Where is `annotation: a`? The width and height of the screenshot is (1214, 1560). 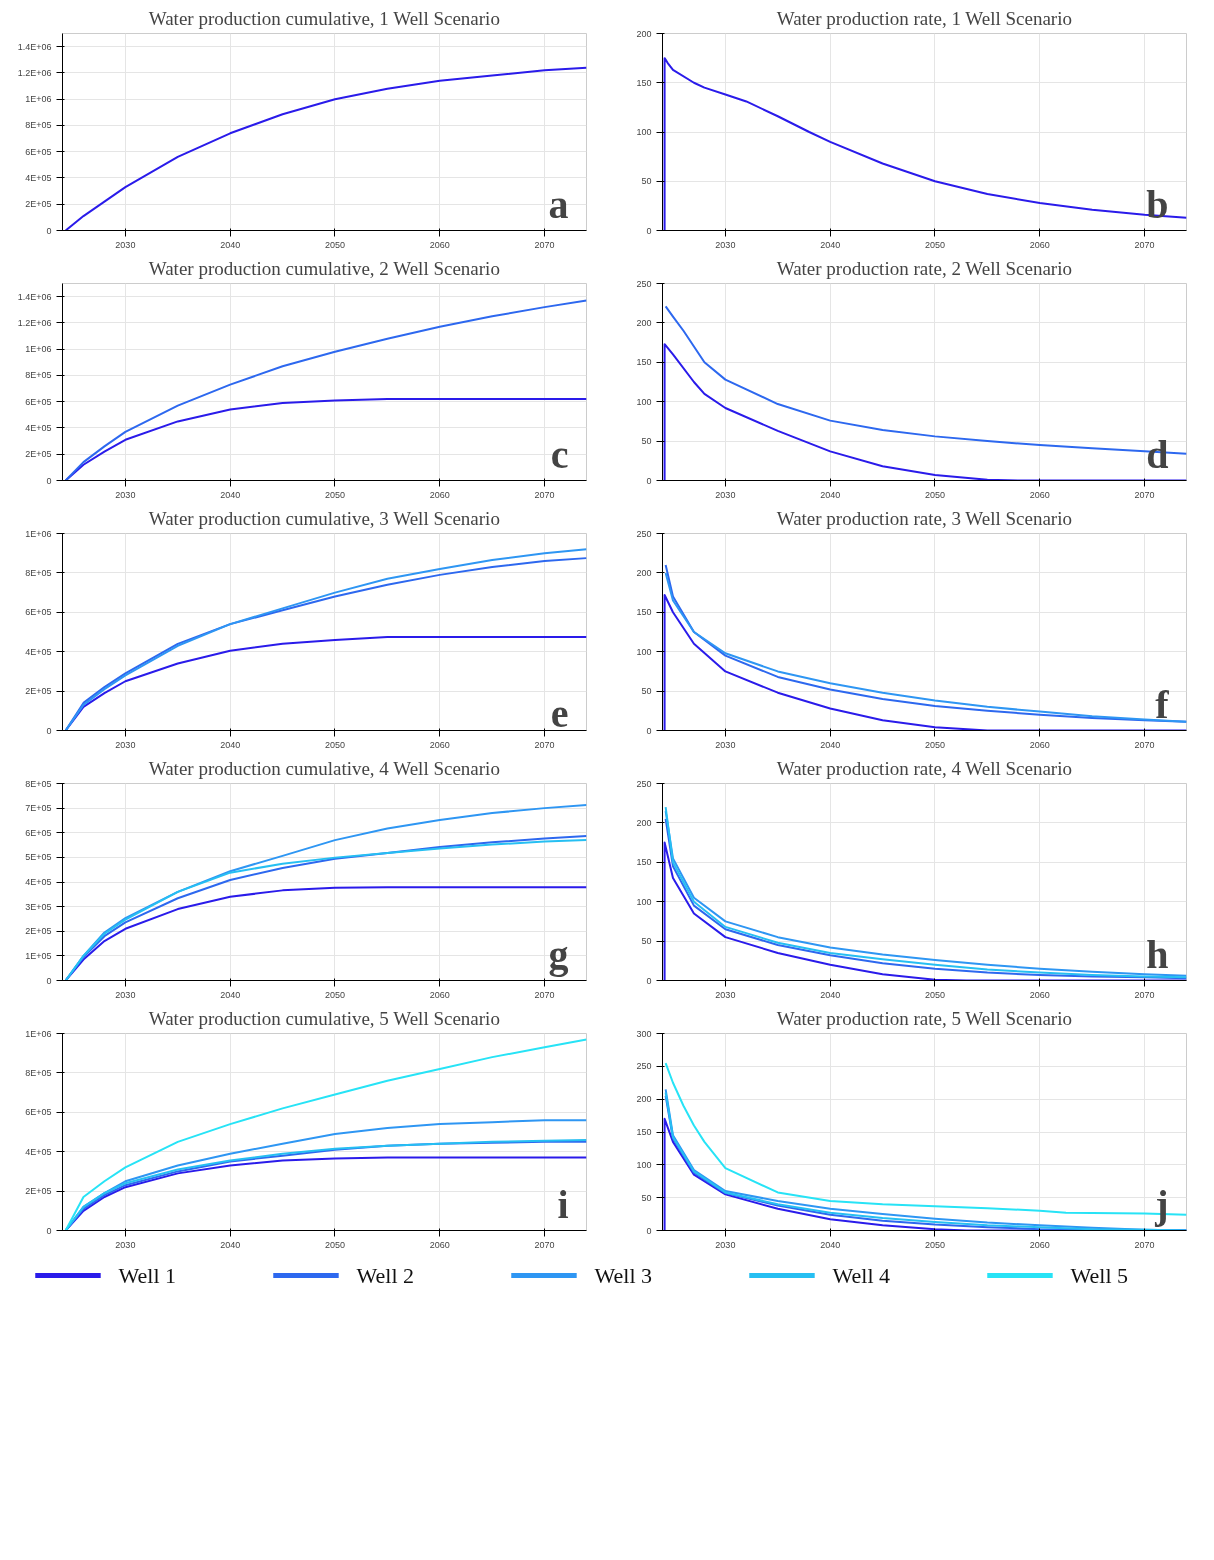
annotation: a is located at coordinates (558, 204).